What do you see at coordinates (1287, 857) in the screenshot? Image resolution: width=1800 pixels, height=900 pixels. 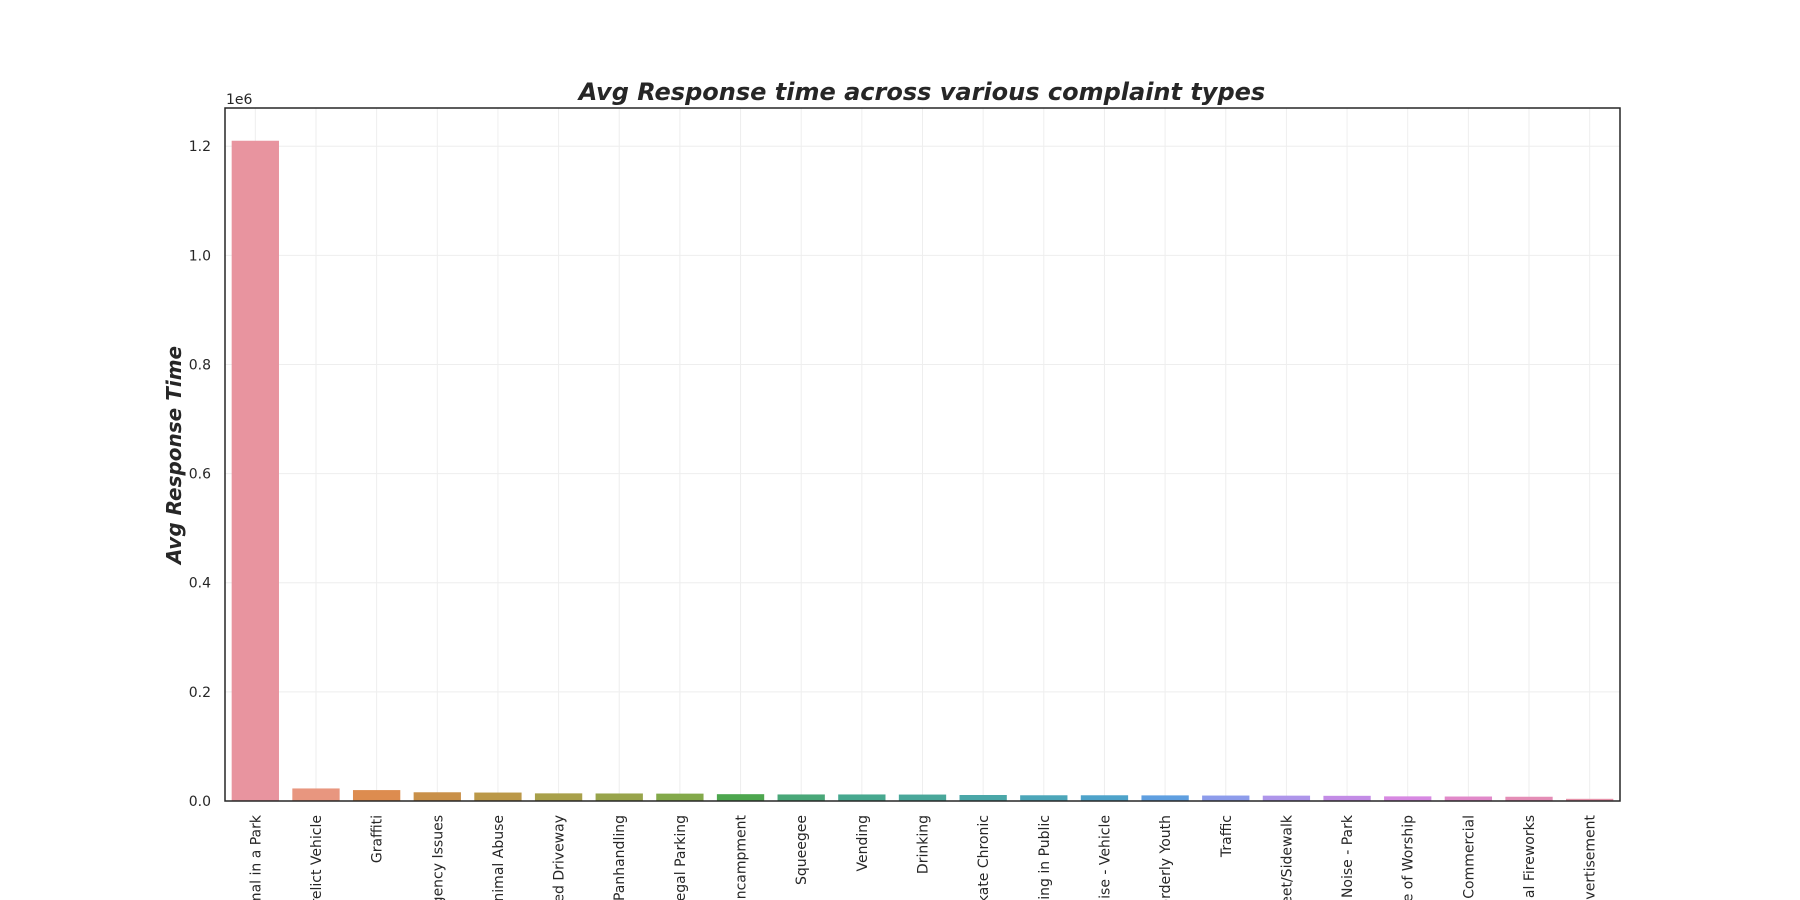 I see `x-tick-label: eet/Sidewalk` at bounding box center [1287, 857].